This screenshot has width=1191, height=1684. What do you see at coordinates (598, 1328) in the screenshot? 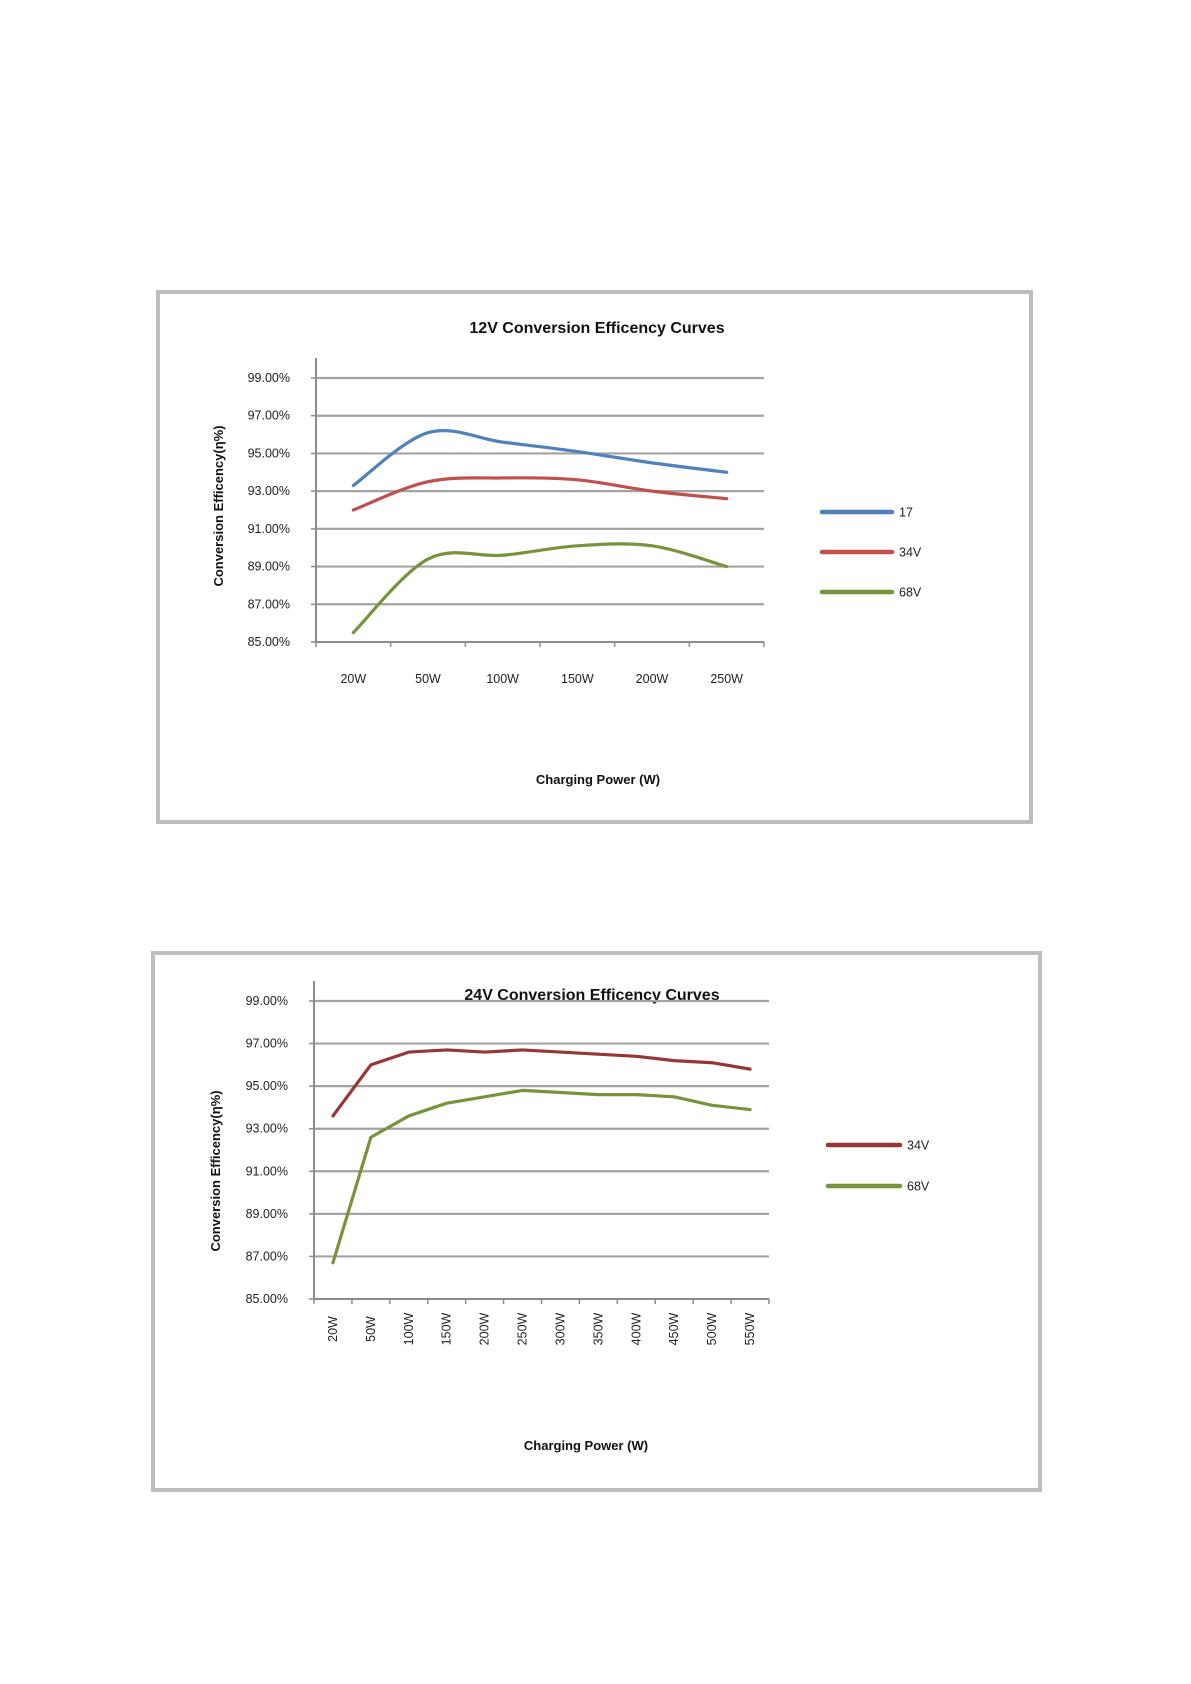
I see `x-tick-label: 350W` at bounding box center [598, 1328].